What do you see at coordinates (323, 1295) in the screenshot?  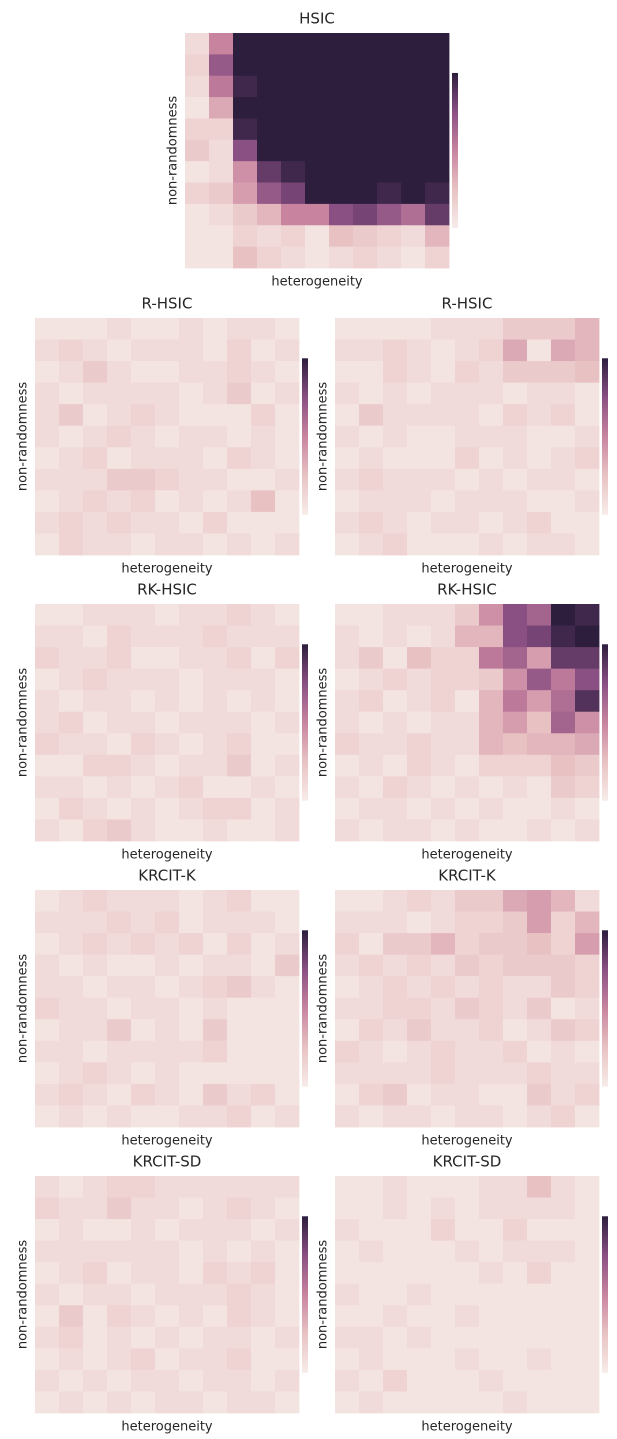 I see `y-axis-label: non-randomness` at bounding box center [323, 1295].